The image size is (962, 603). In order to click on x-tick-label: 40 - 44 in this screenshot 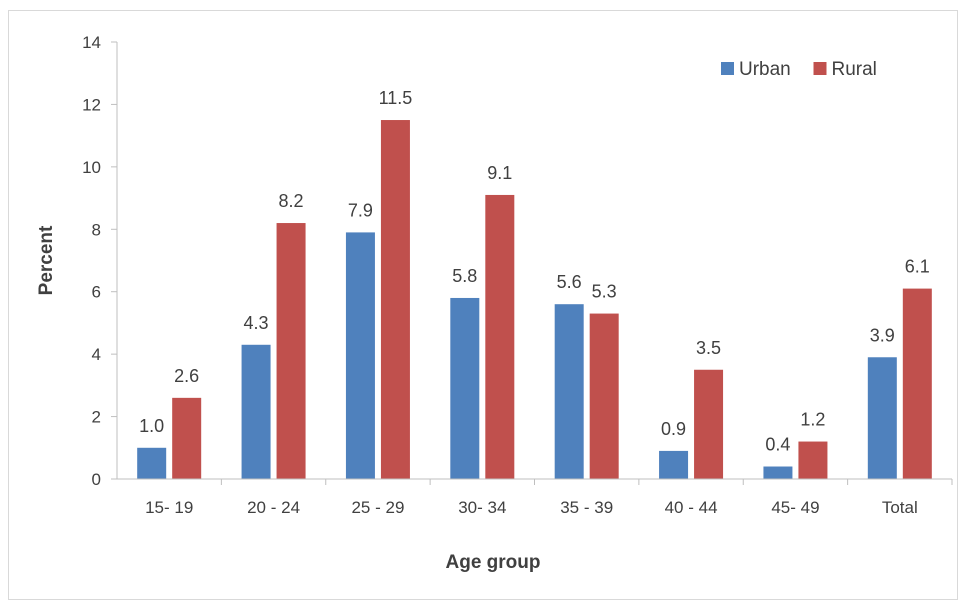, I will do `click(691, 507)`.